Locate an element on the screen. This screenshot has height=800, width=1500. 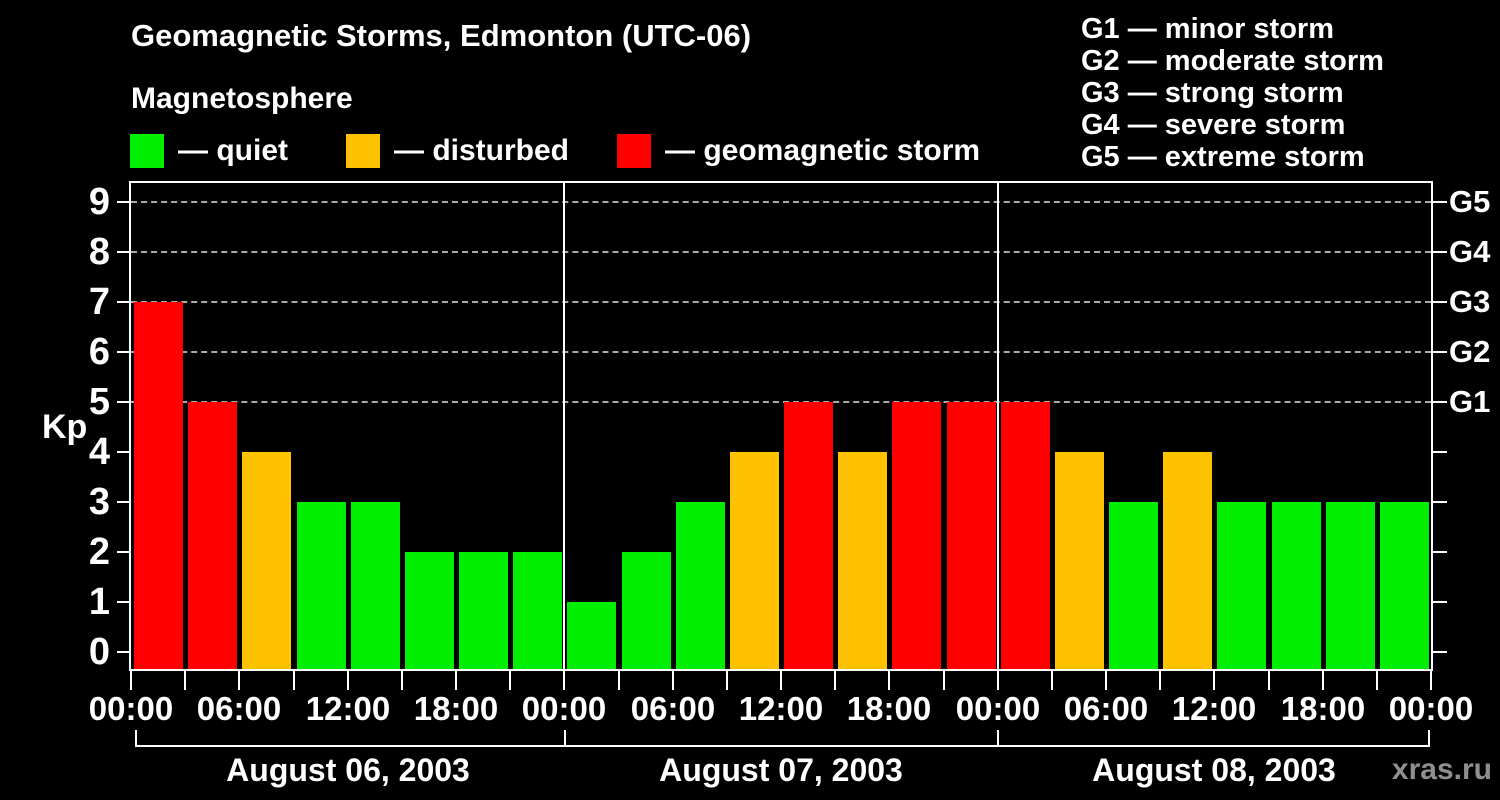
gridline-kp6 is located at coordinates (781, 352).